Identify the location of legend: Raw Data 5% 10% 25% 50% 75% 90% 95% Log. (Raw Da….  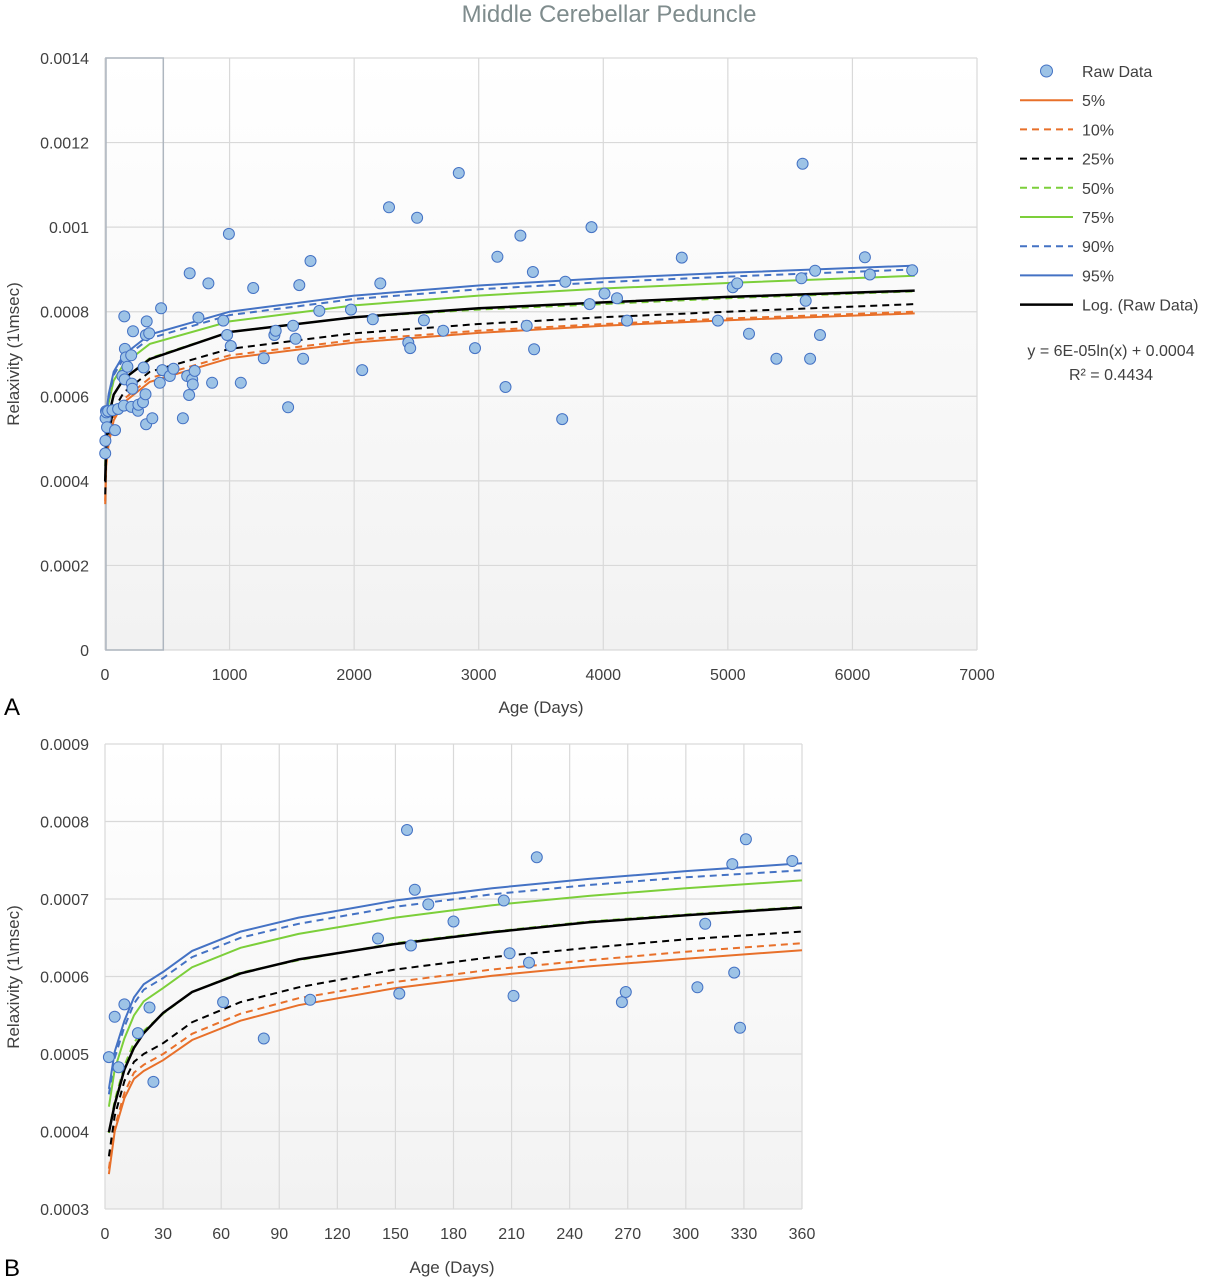
(1109, 189).